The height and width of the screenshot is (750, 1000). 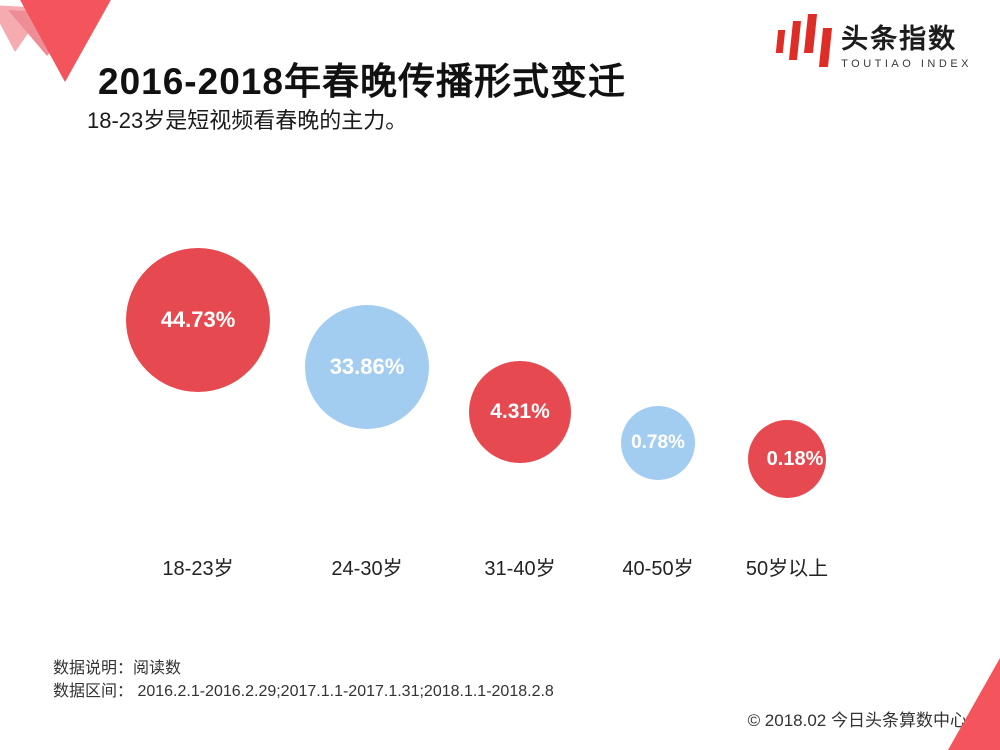 What do you see at coordinates (247, 120) in the screenshot?
I see `chart-subtitle: 18-23岁是短视频看春晚的主力。` at bounding box center [247, 120].